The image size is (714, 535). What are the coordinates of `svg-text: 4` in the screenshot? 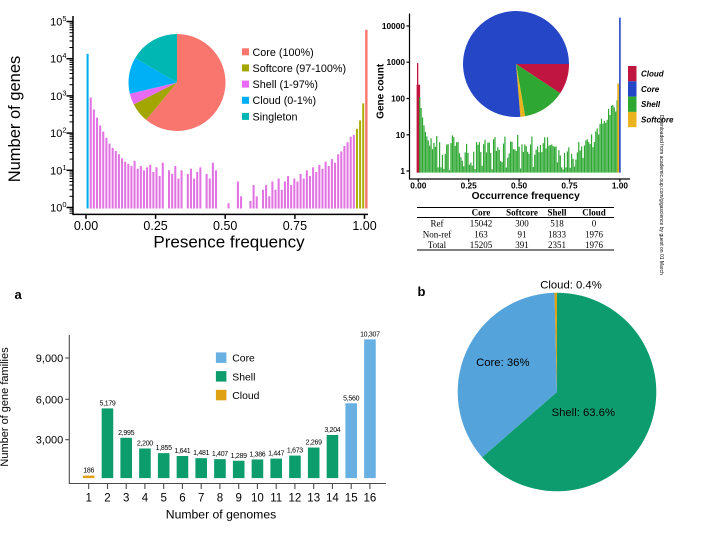 It's located at (145, 499).